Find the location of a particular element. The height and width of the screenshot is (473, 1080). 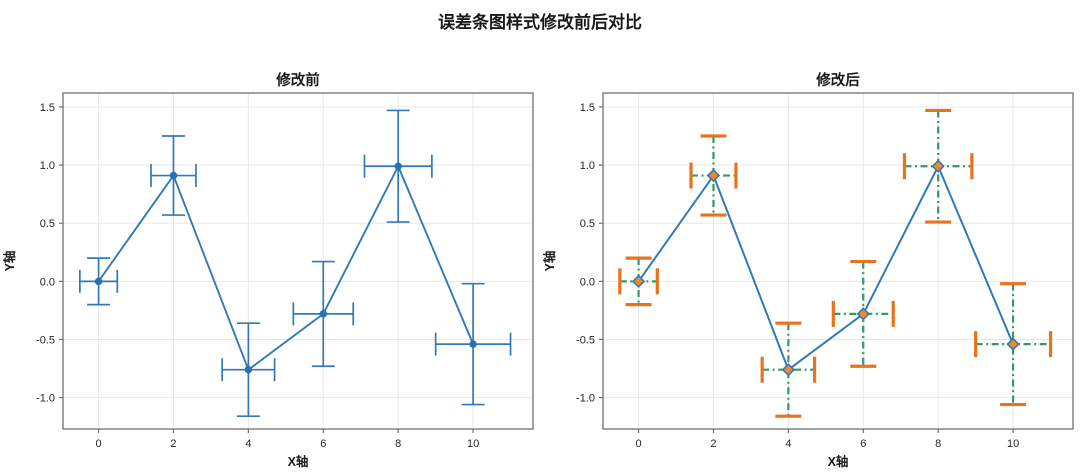

chart-before-title: 修改前 is located at coordinates (298, 81).